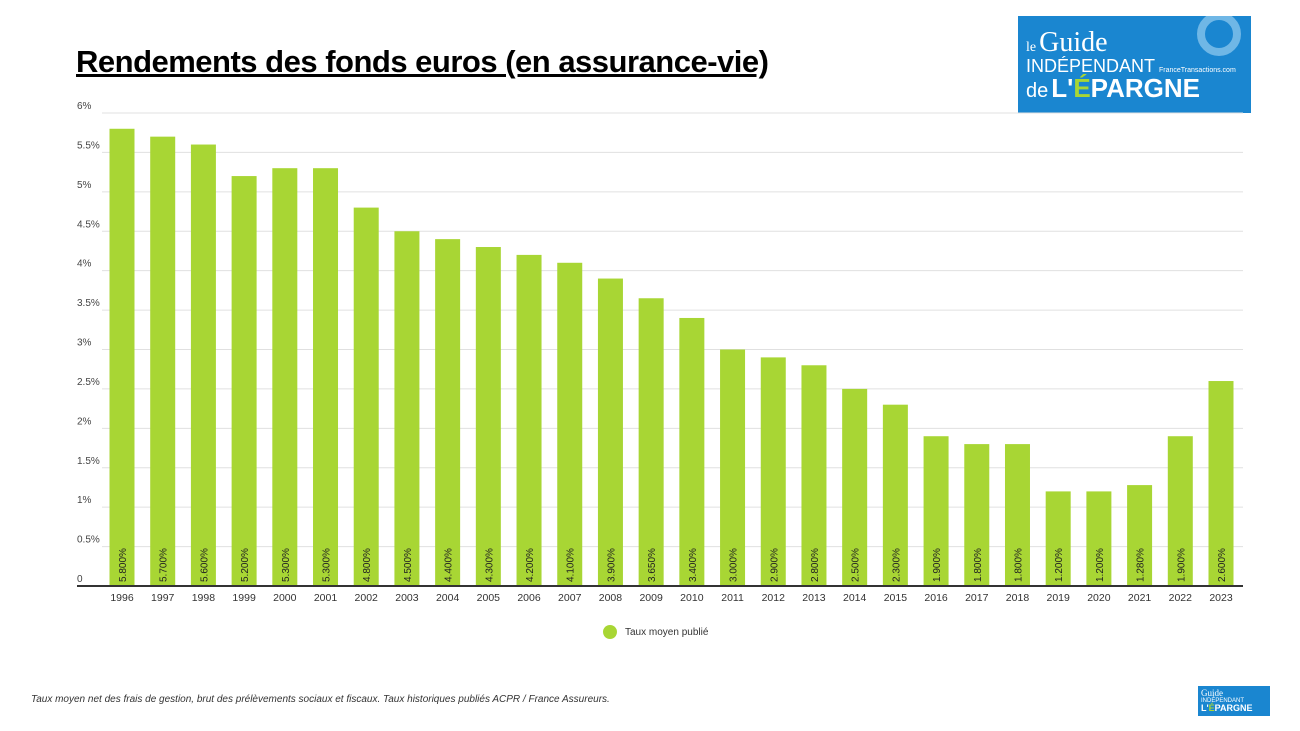 The height and width of the screenshot is (731, 1300). I want to click on x-tick-label: 2009, so click(651, 598).